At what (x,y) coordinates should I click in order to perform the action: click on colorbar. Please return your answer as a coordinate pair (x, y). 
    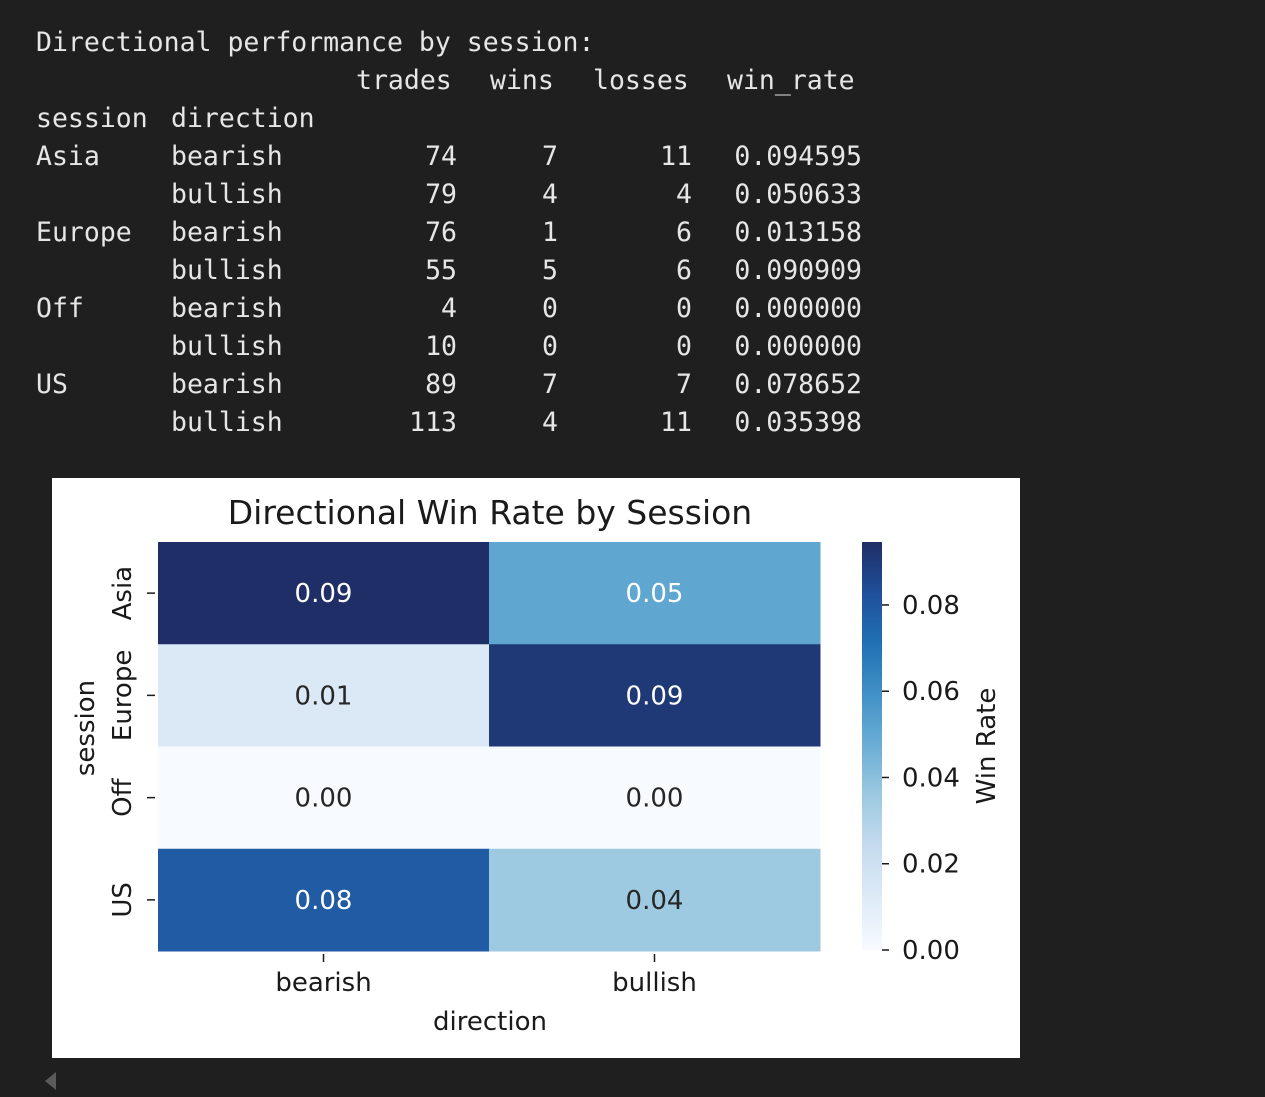
    Looking at the image, I should click on (872, 746).